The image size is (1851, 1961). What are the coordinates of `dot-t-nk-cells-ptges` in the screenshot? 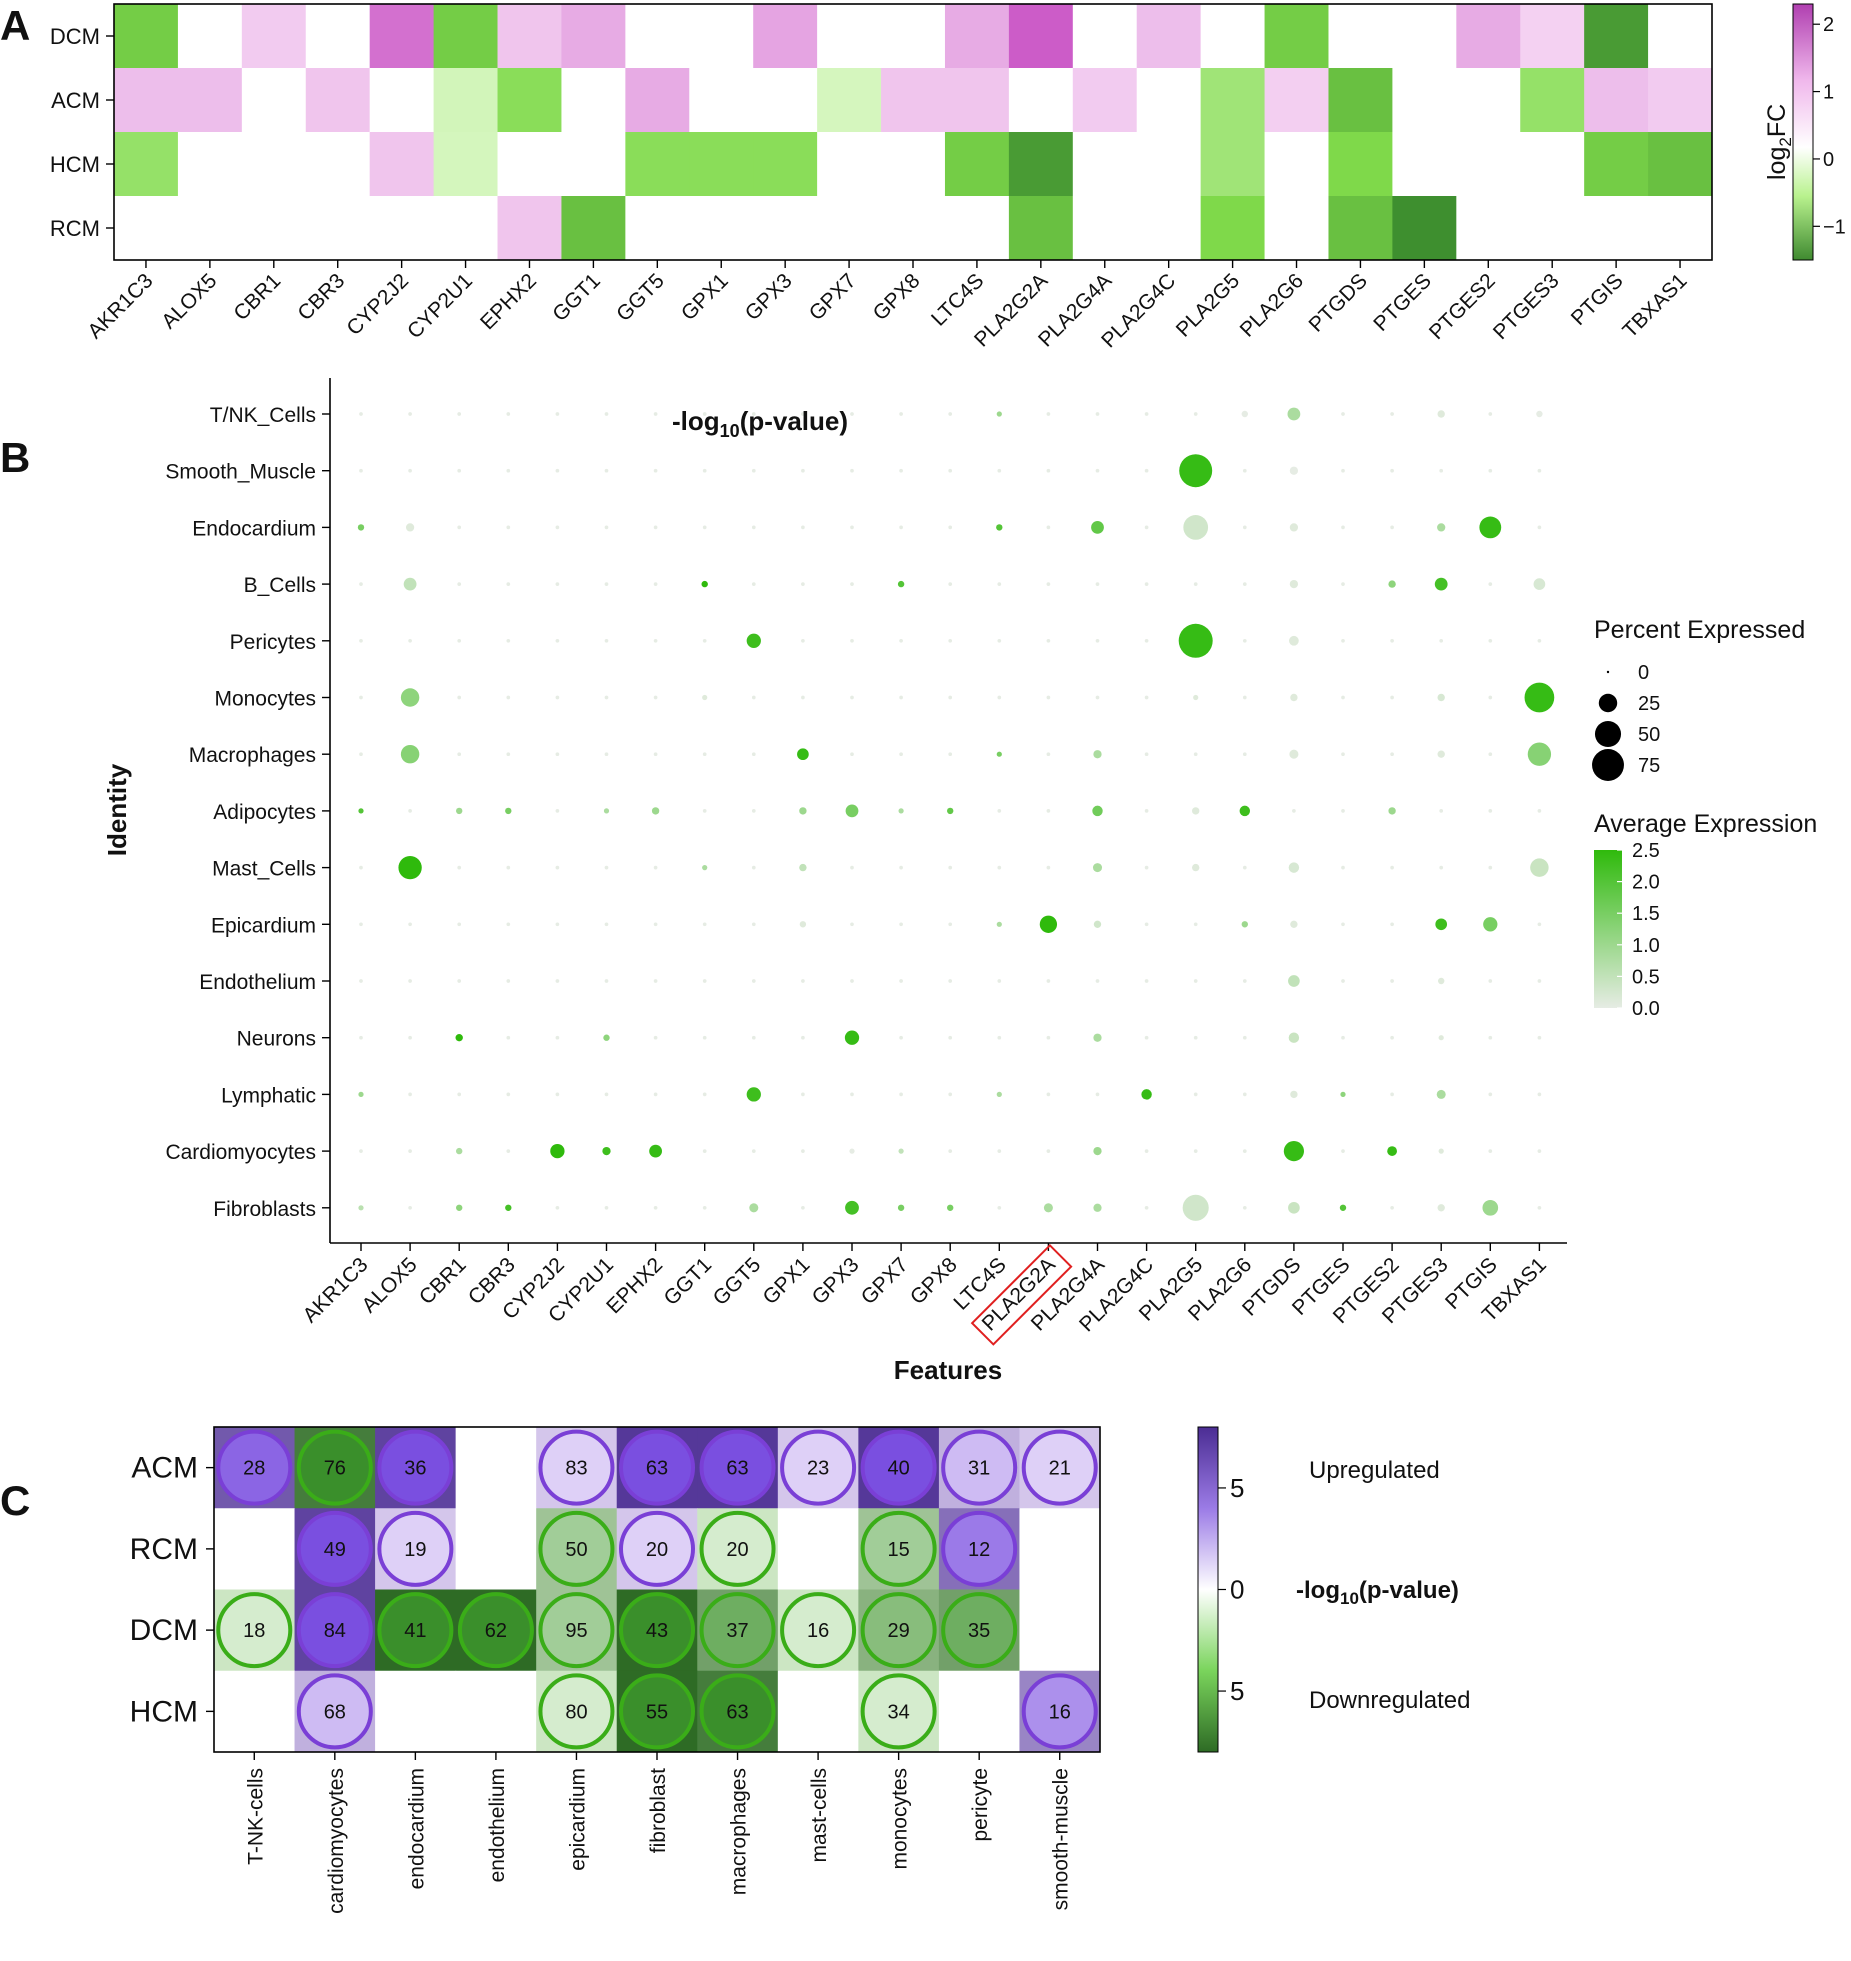 It's located at (1343, 414).